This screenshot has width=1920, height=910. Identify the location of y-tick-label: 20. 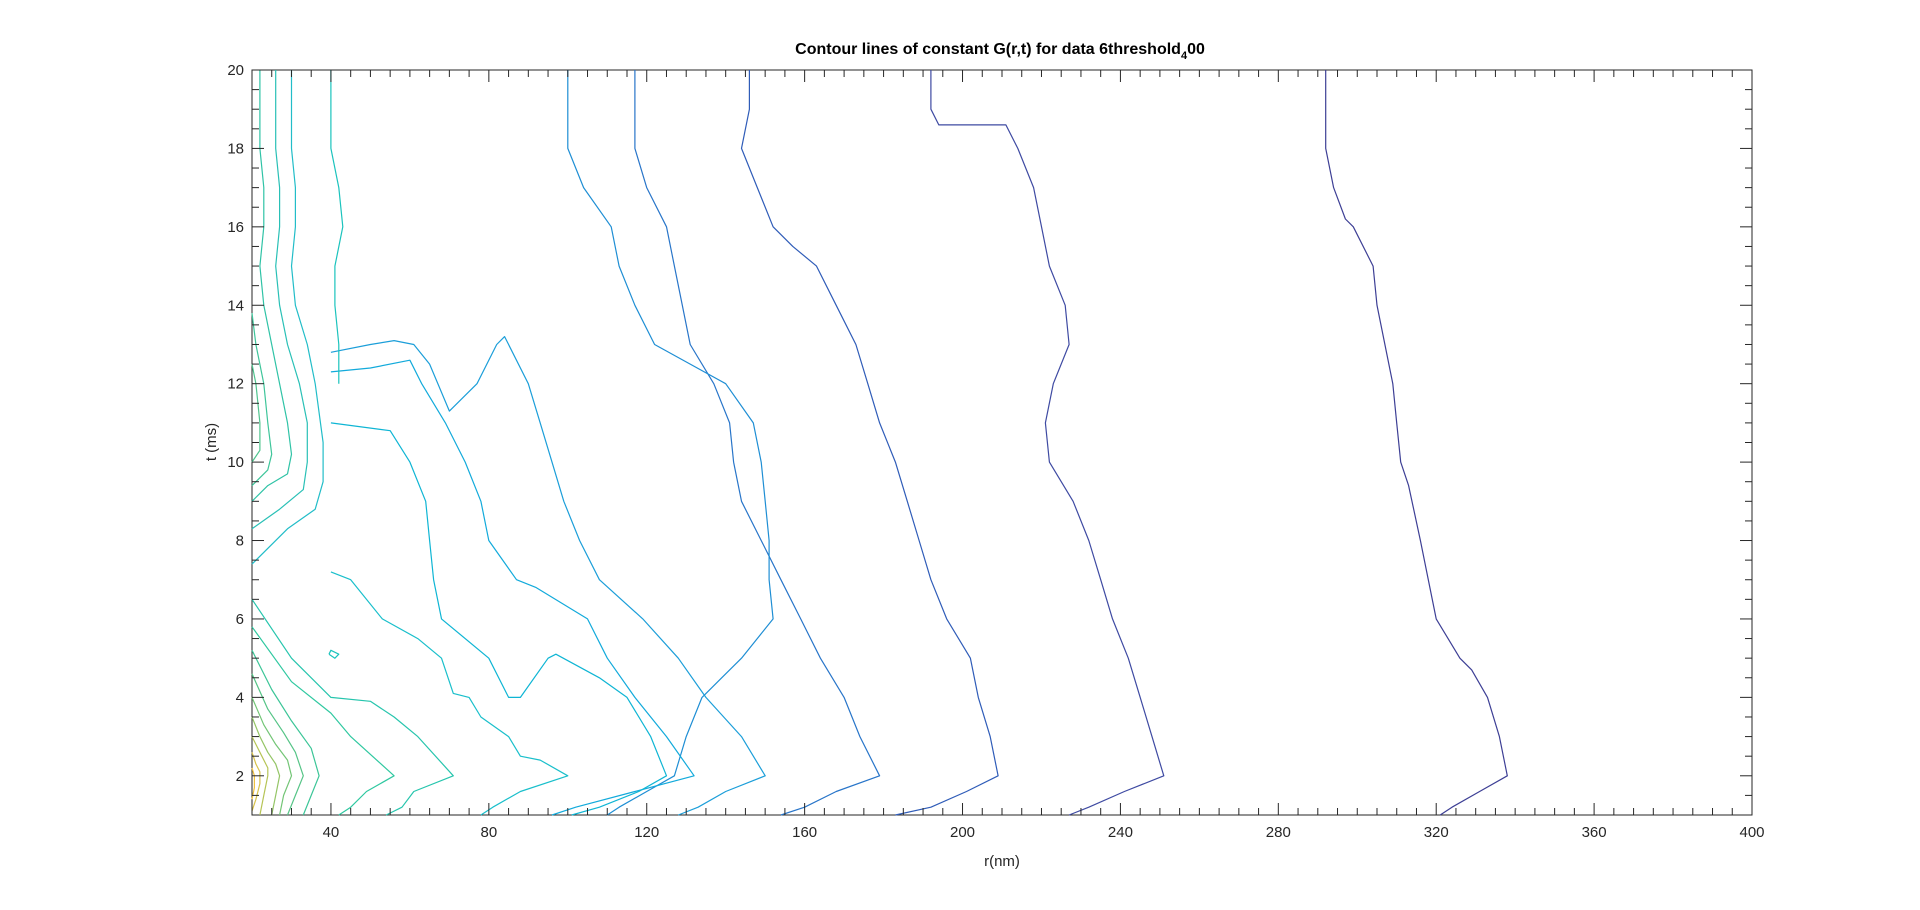
(235, 70).